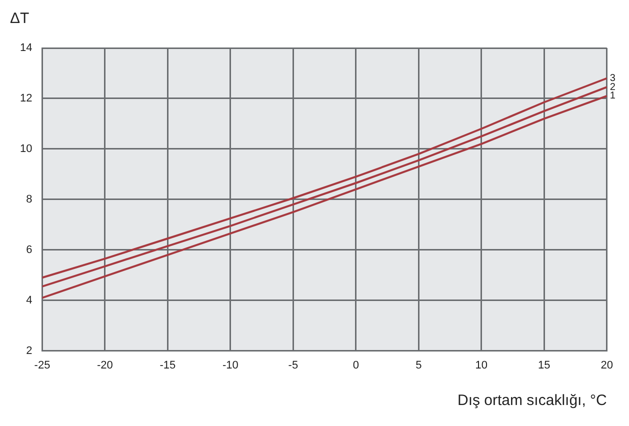 The image size is (629, 426). I want to click on x-tick-label: 10, so click(481, 365).